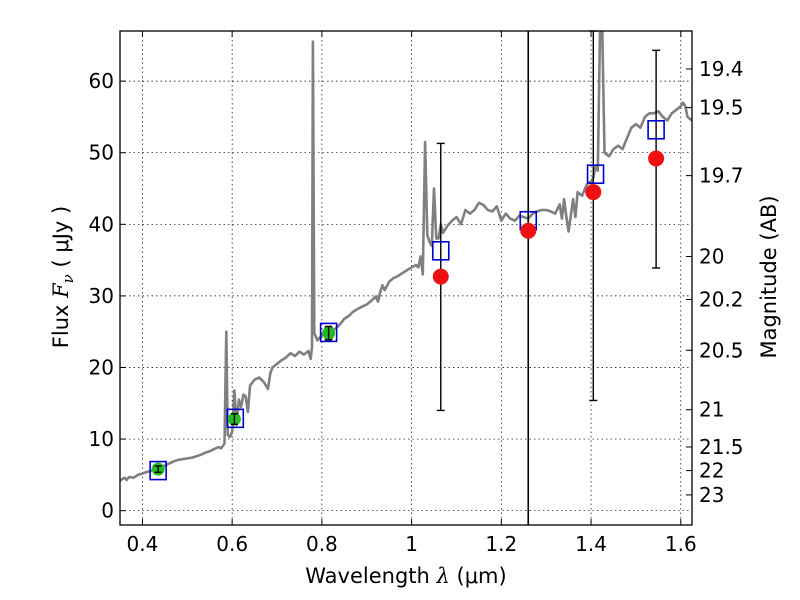 The width and height of the screenshot is (800, 600). Describe the element at coordinates (711, 257) in the screenshot. I see `magnitude-tick-label: 20` at that location.